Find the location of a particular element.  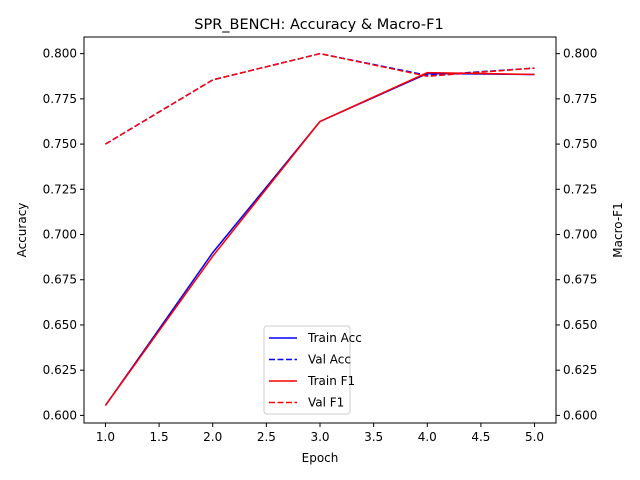

legend-label-val-f1: Val F1 is located at coordinates (326, 403).